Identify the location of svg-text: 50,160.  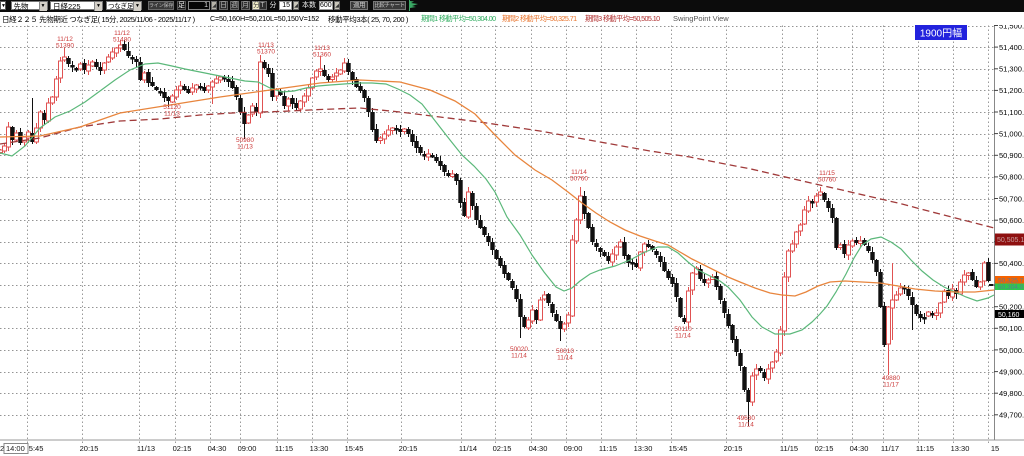
(1009, 315).